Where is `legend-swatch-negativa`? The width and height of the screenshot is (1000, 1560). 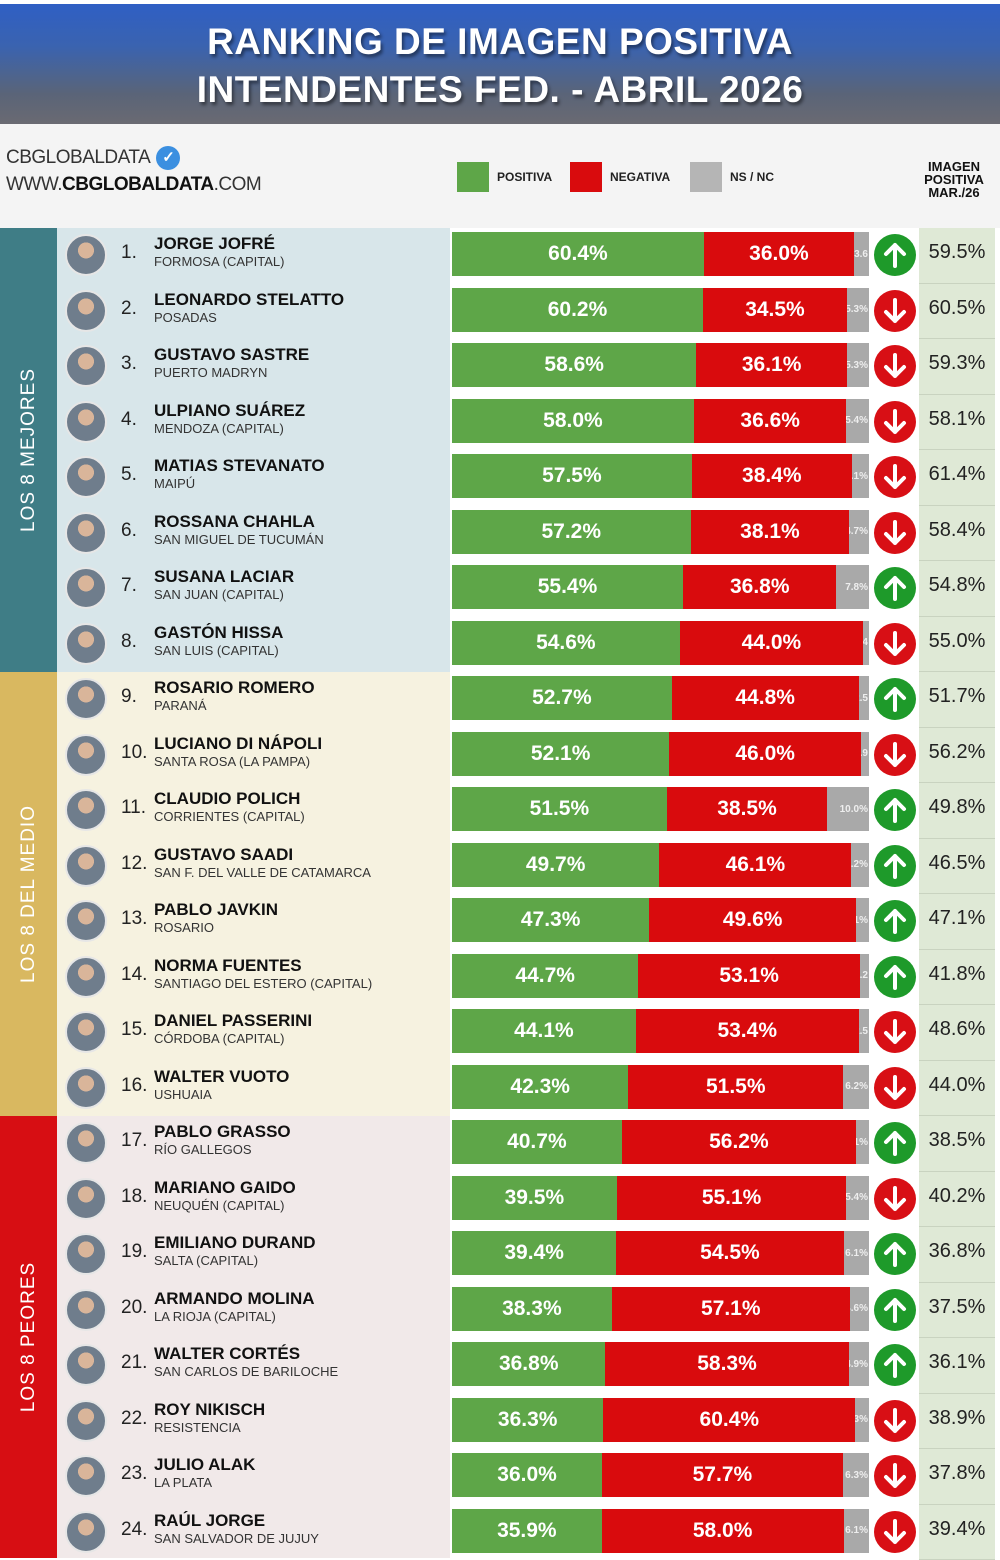 legend-swatch-negativa is located at coordinates (586, 177).